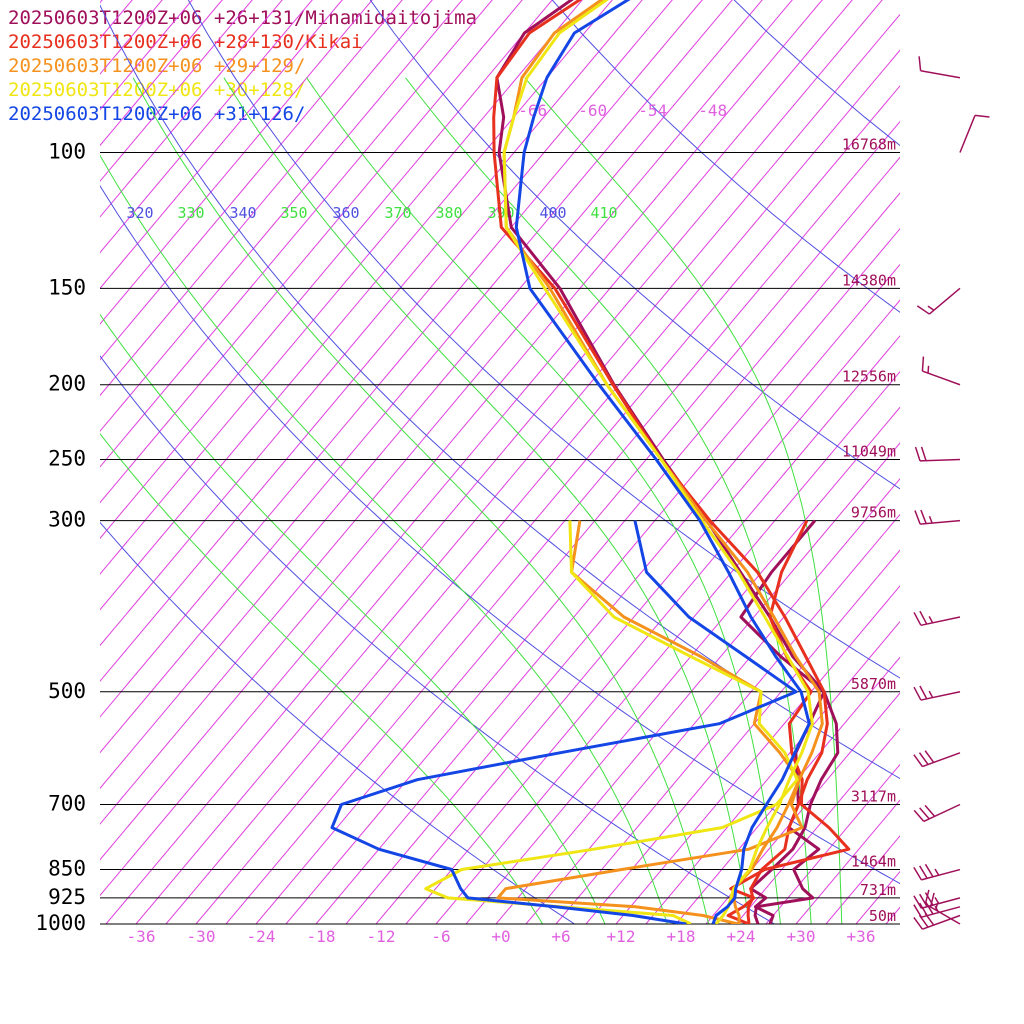 Image resolution: width=1024 pixels, height=1024 pixels. What do you see at coordinates (67, 691) in the screenshot?
I see `pressure-label: 500` at bounding box center [67, 691].